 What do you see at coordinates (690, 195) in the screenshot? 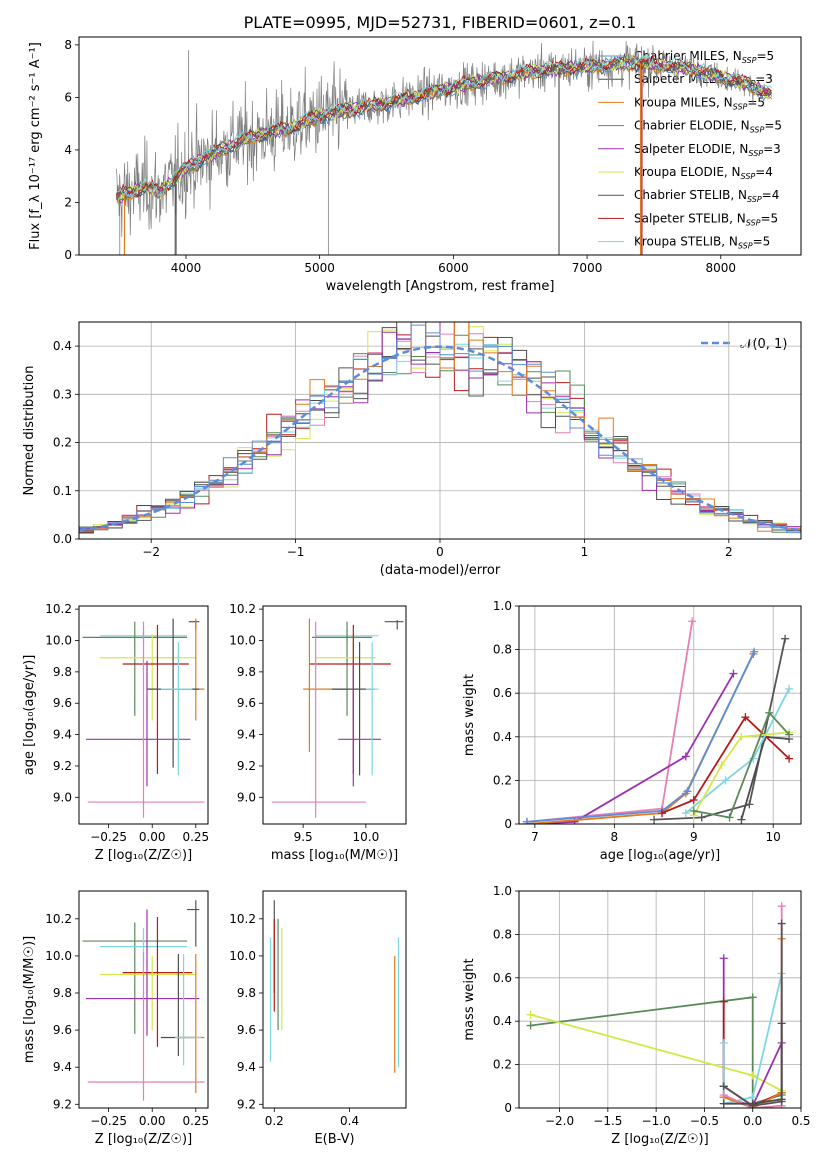
I see `legend-name: Chabrier STELIB, N` at bounding box center [690, 195].